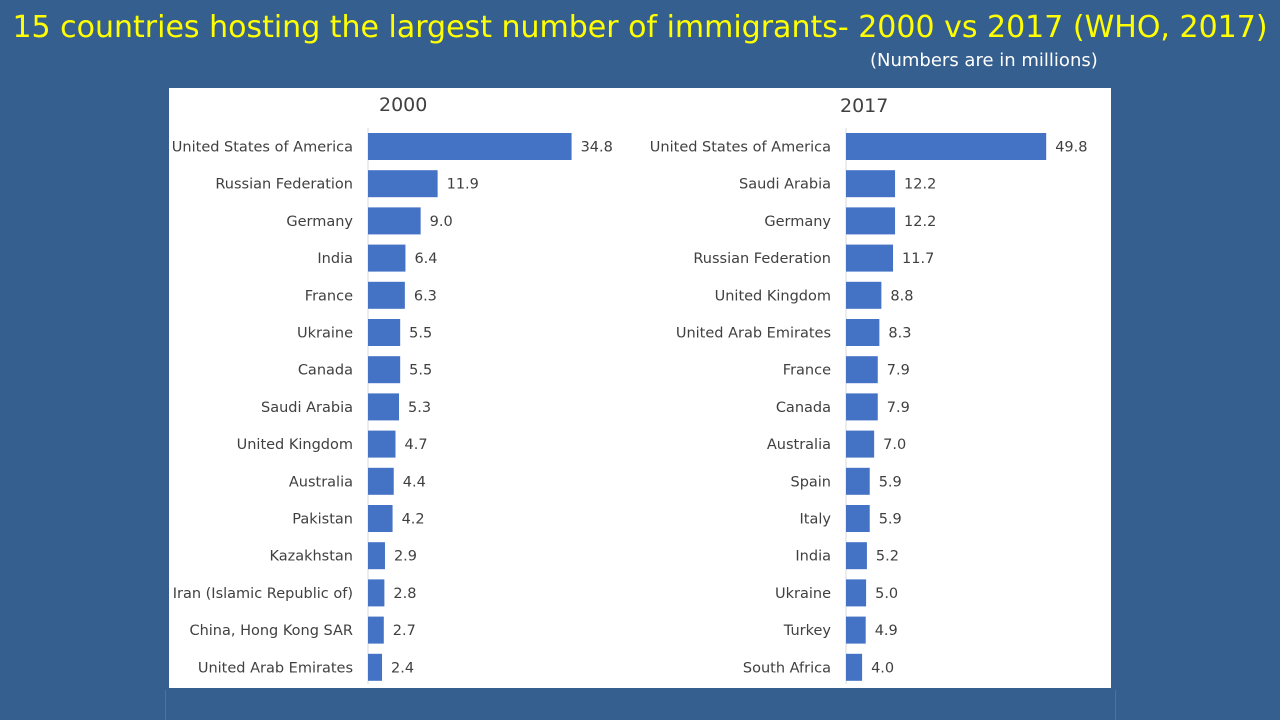 The image size is (1280, 720). Describe the element at coordinates (271, 631) in the screenshot. I see `category-label: China, Hong Kong SAR` at that location.